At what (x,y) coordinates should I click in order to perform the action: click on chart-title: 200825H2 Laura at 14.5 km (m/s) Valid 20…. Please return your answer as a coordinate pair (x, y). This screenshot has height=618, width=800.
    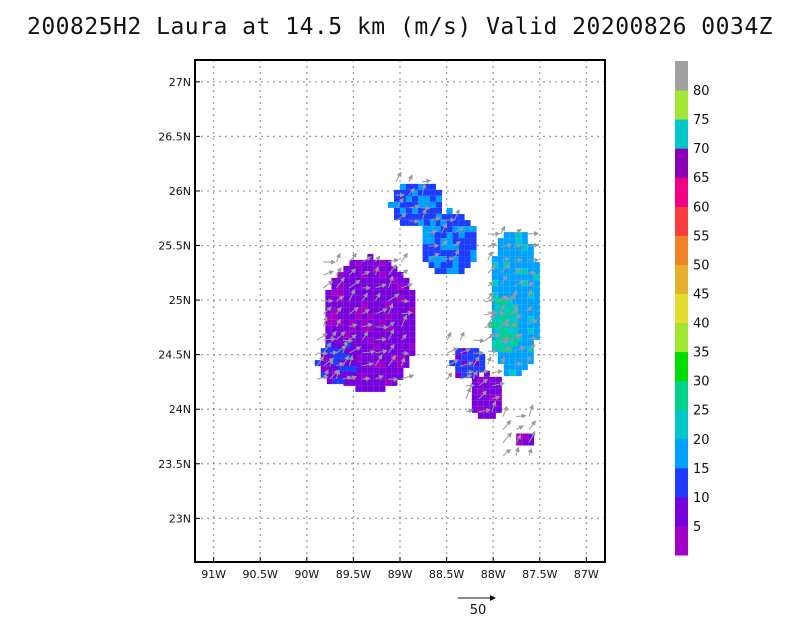
    Looking at the image, I should click on (400, 27).